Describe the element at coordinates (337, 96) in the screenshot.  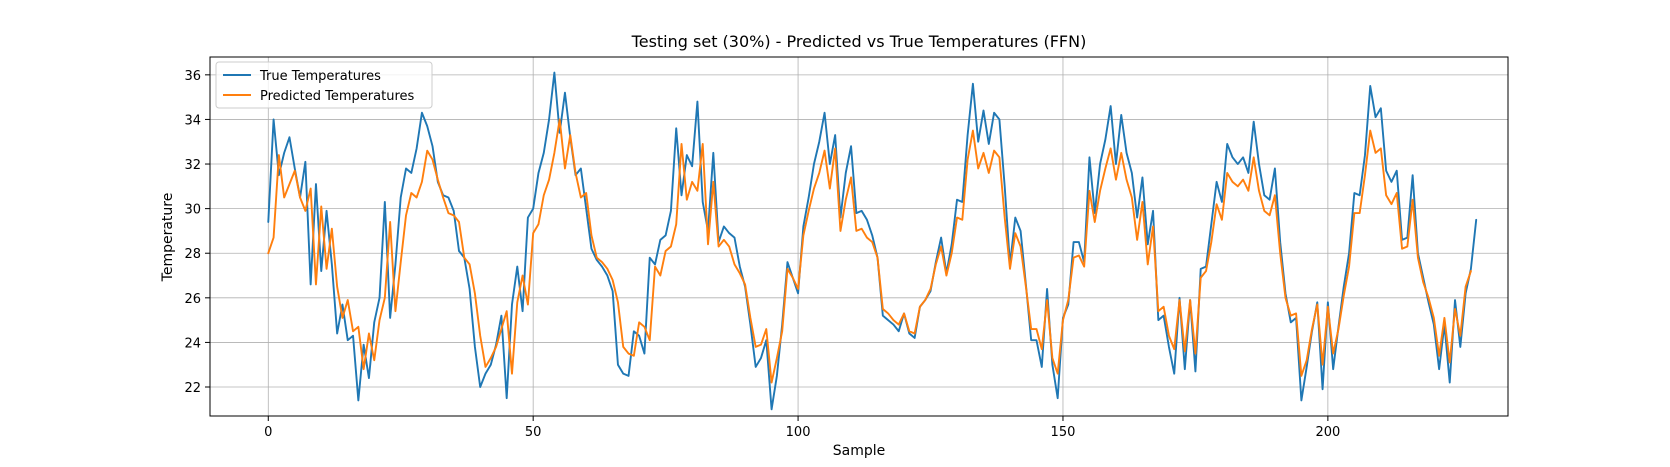
I see `legend-label-predicted: Predicted Temperatures` at that location.